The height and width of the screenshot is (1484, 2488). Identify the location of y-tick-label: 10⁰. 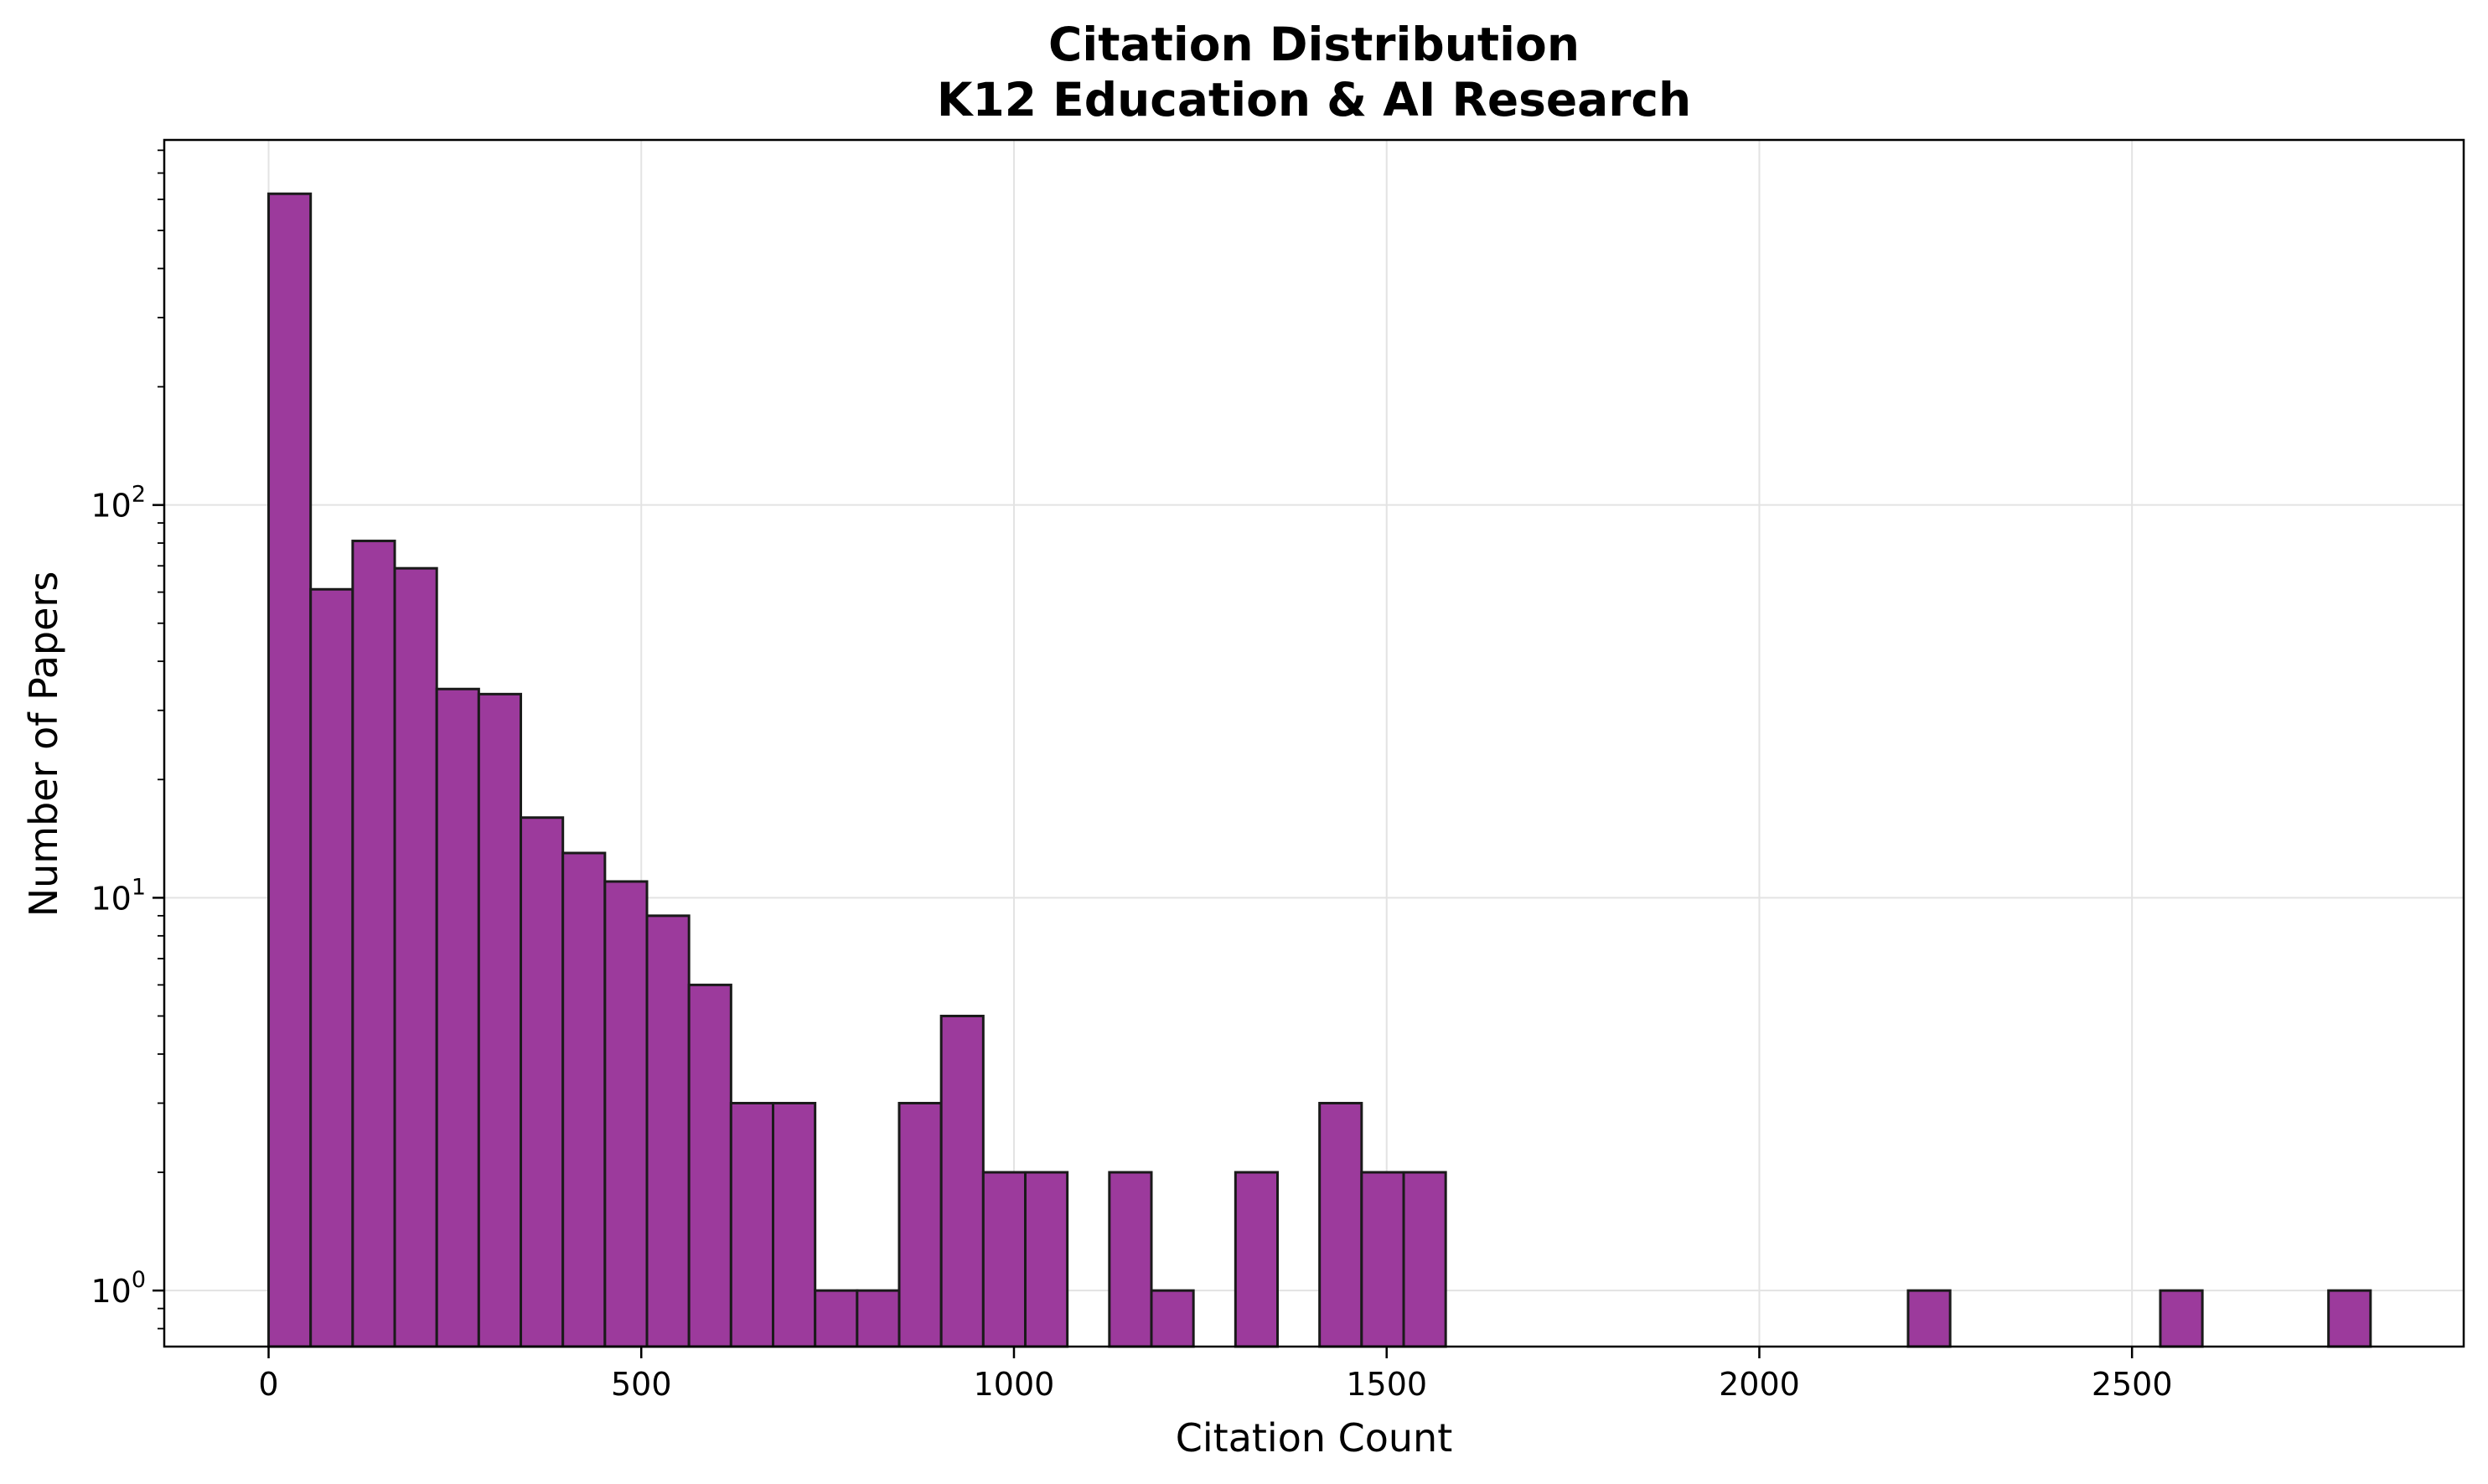
(118, 1288).